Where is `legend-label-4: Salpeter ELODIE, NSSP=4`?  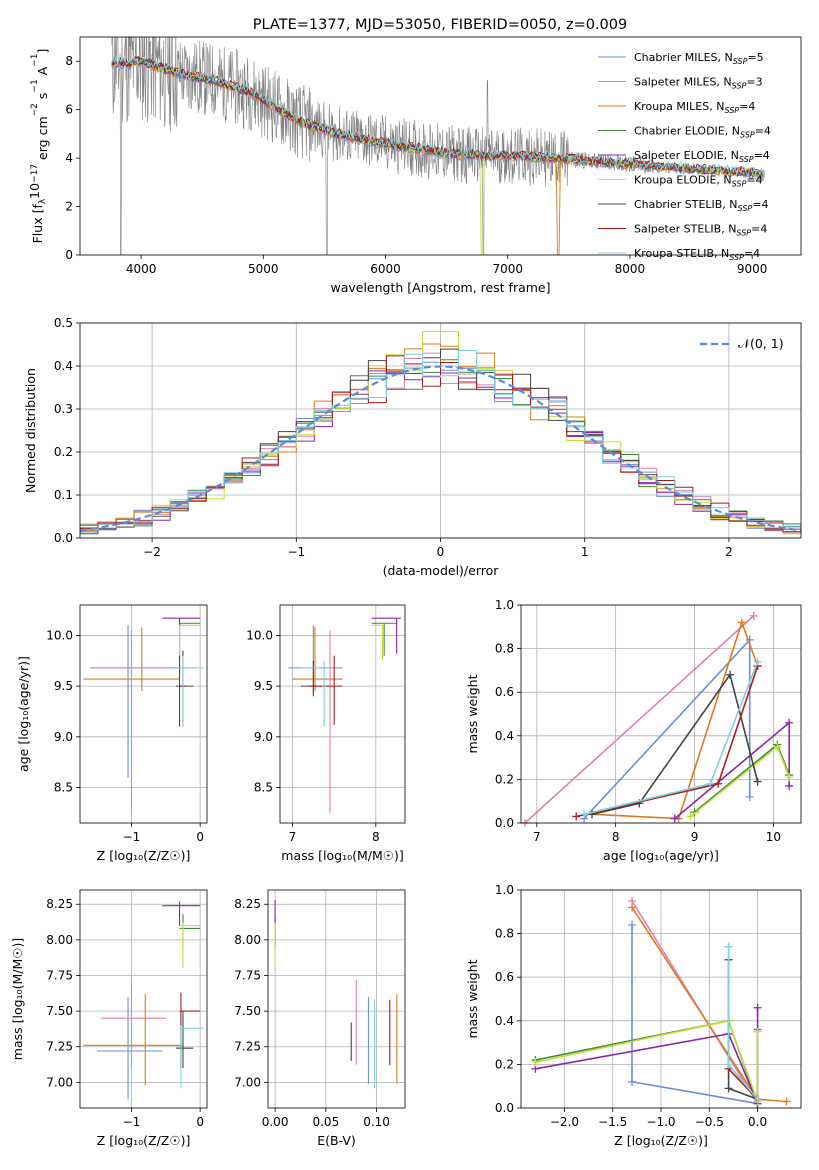 legend-label-4: Salpeter ELODIE, NSSP=4 is located at coordinates (702, 156).